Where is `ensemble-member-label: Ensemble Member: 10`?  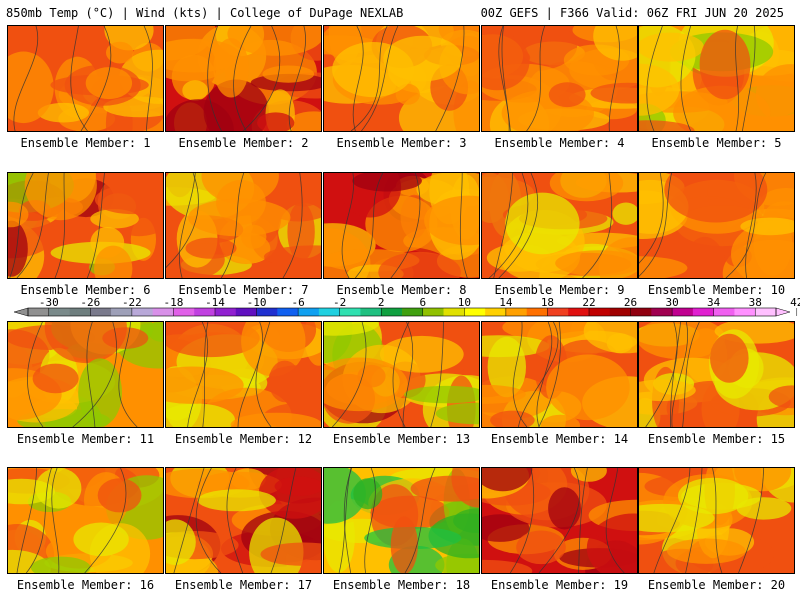
ensemble-member-label: Ensemble Member: 10 is located at coordinates (716, 290).